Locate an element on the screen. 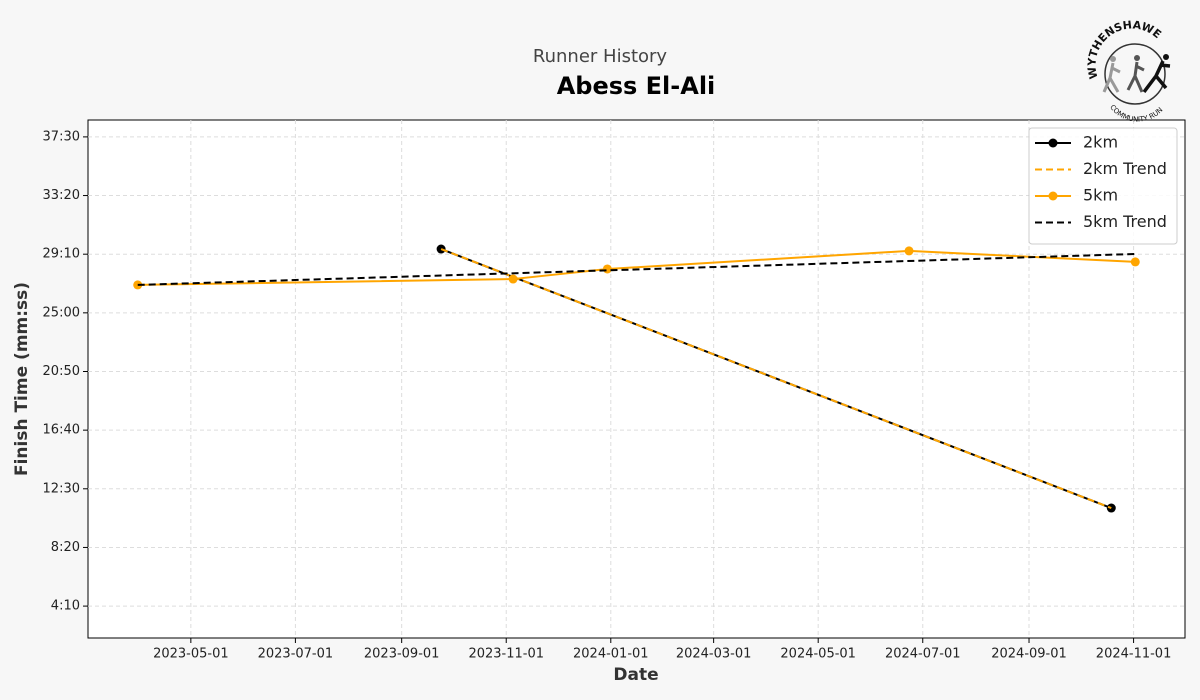 Image resolution: width=1200 pixels, height=700 pixels. x-tick-label: 2023-11-01 is located at coordinates (506, 654).